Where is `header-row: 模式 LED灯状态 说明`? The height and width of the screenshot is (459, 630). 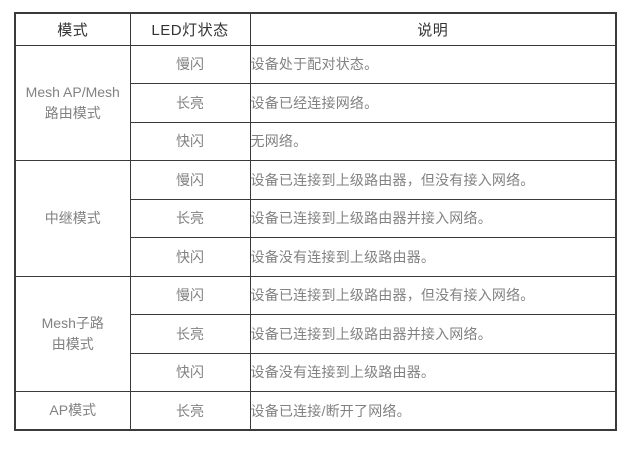
header-row: 模式 LED灯状态 说明 is located at coordinates (315, 29).